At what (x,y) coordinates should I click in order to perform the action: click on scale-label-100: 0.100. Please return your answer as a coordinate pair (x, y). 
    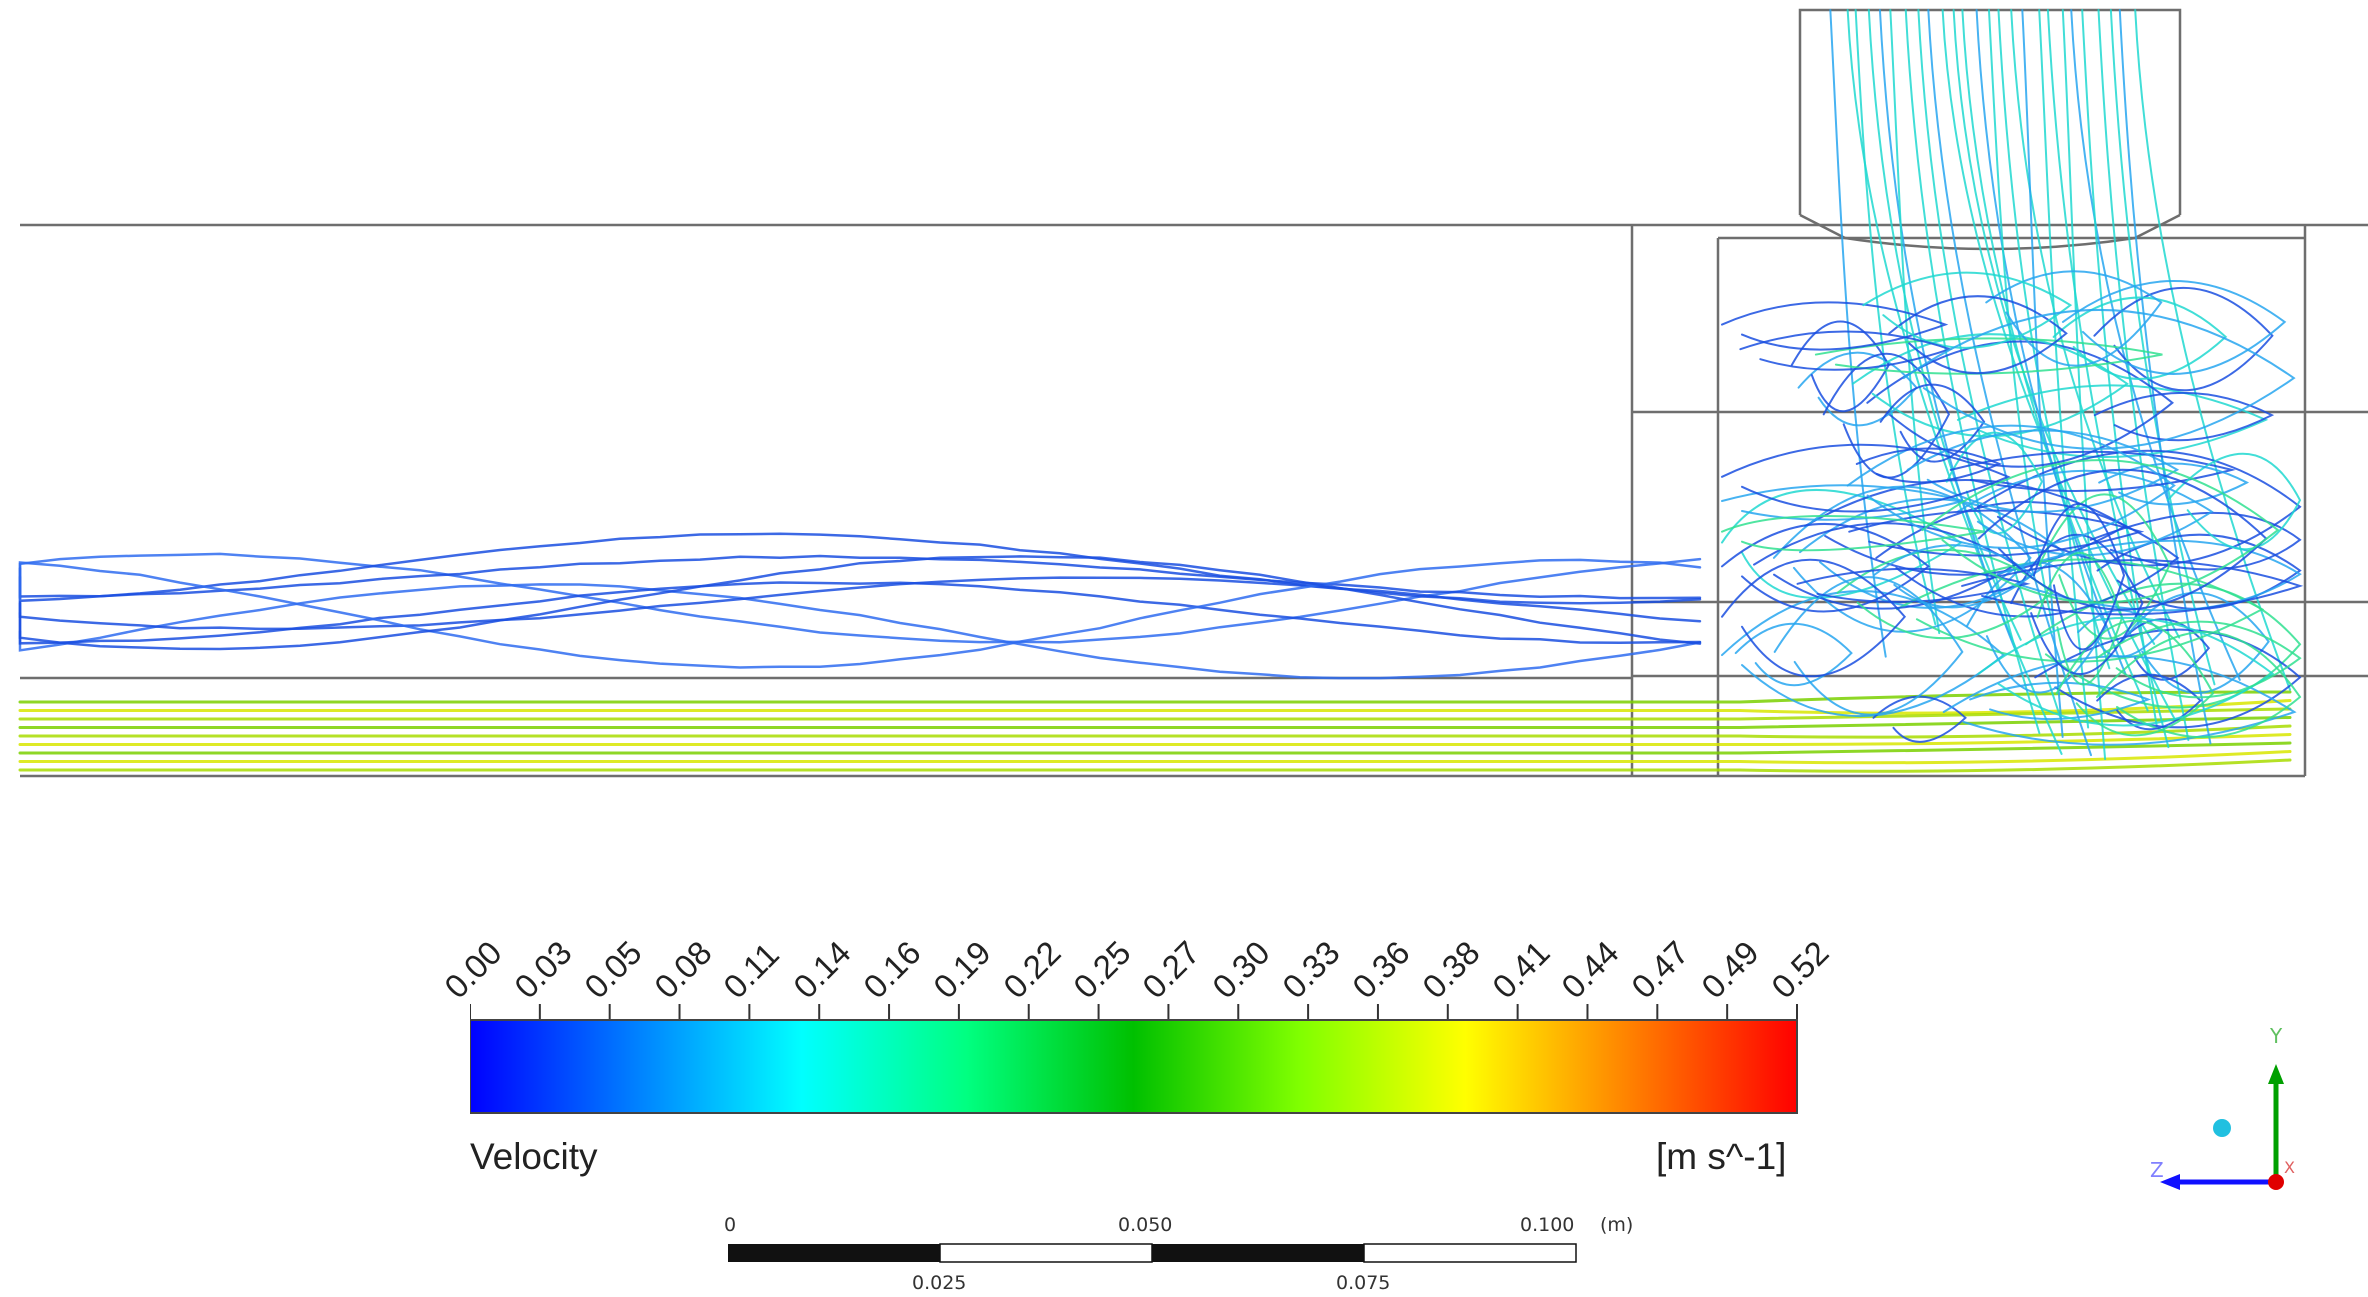
    Looking at the image, I should click on (1547, 1225).